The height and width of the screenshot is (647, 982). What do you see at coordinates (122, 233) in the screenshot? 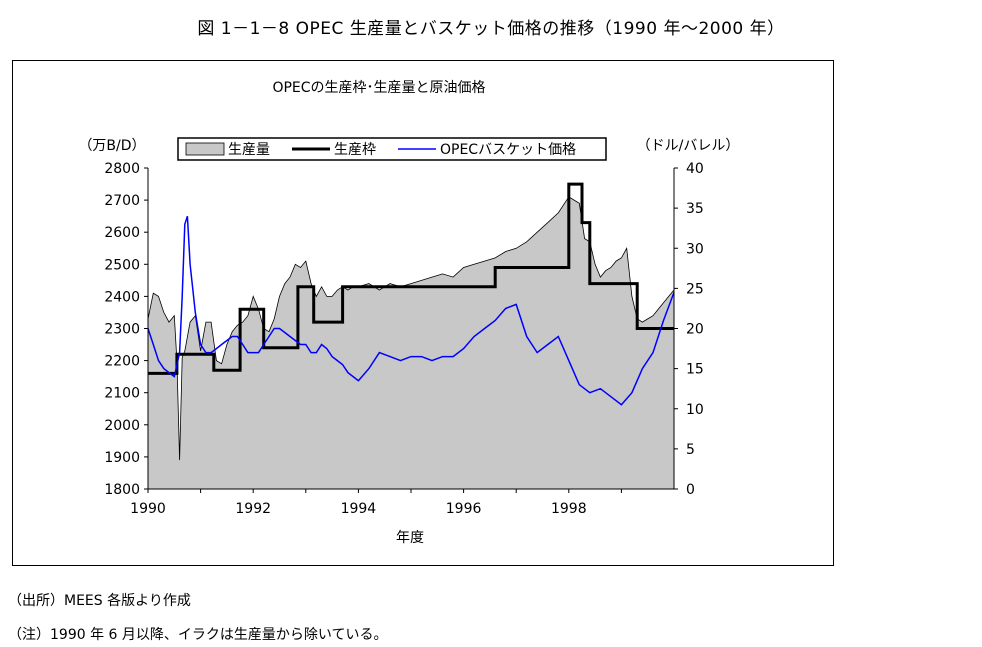
I see `y-tick-label: 2600` at bounding box center [122, 233].